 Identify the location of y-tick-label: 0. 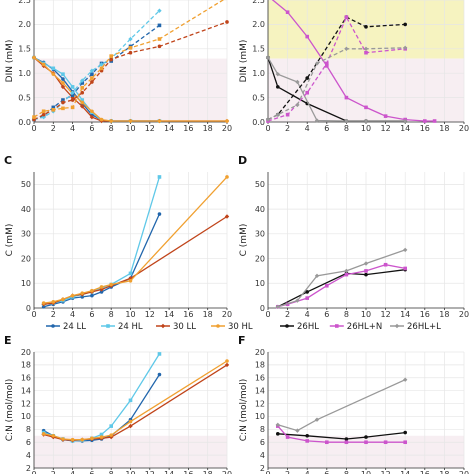
(262, 308).